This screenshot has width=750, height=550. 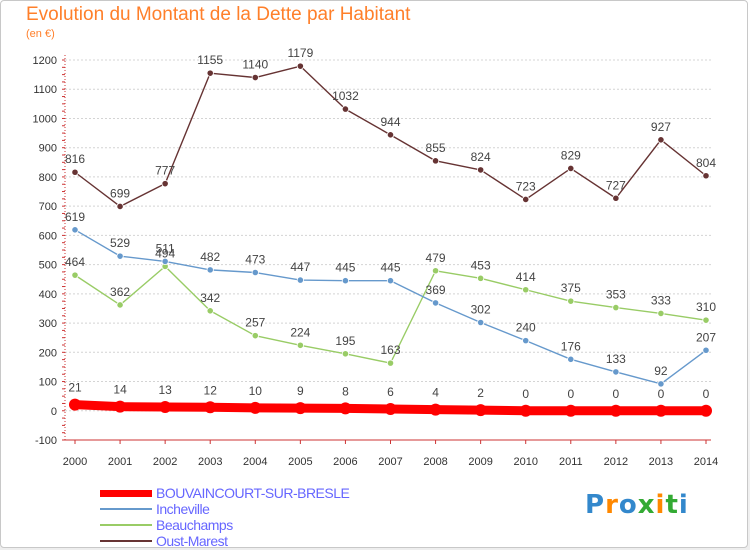 I want to click on data-label: 511, so click(x=165, y=248).